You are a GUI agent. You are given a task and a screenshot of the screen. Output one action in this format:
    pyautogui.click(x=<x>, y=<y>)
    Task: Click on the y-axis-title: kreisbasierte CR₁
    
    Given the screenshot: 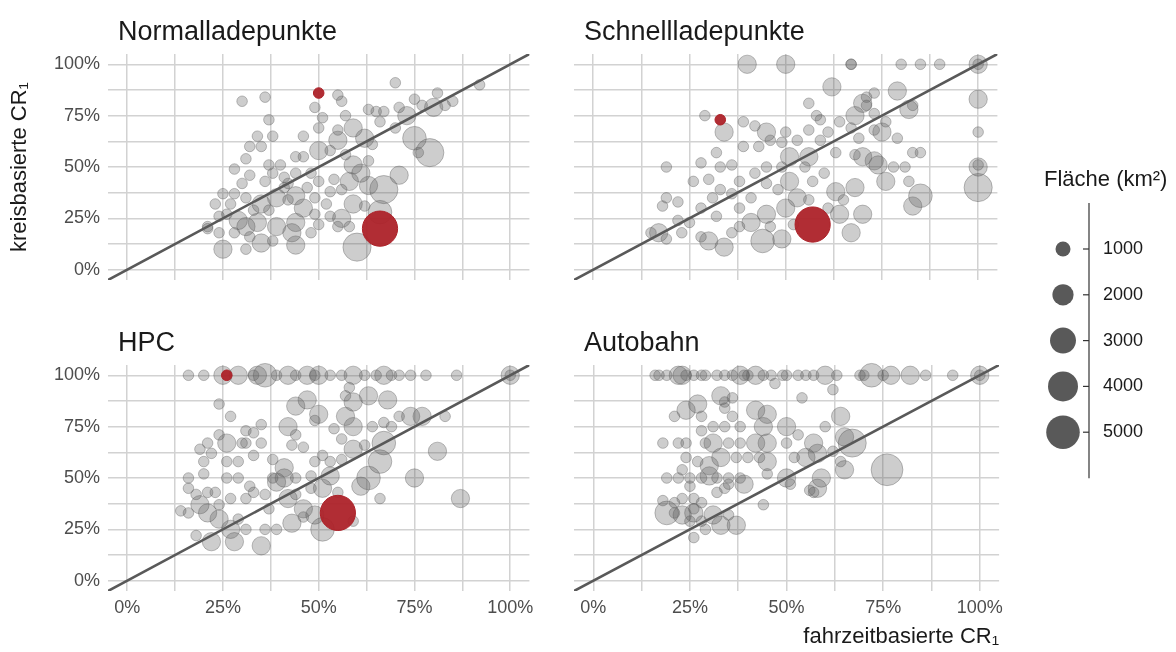 What is the action you would take?
    pyautogui.click(x=19, y=167)
    